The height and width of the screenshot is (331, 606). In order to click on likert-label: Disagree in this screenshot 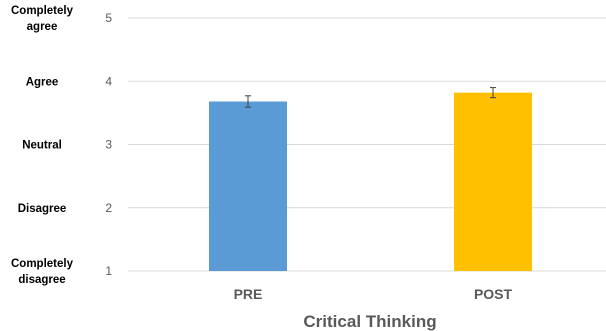, I will do `click(42, 209)`.